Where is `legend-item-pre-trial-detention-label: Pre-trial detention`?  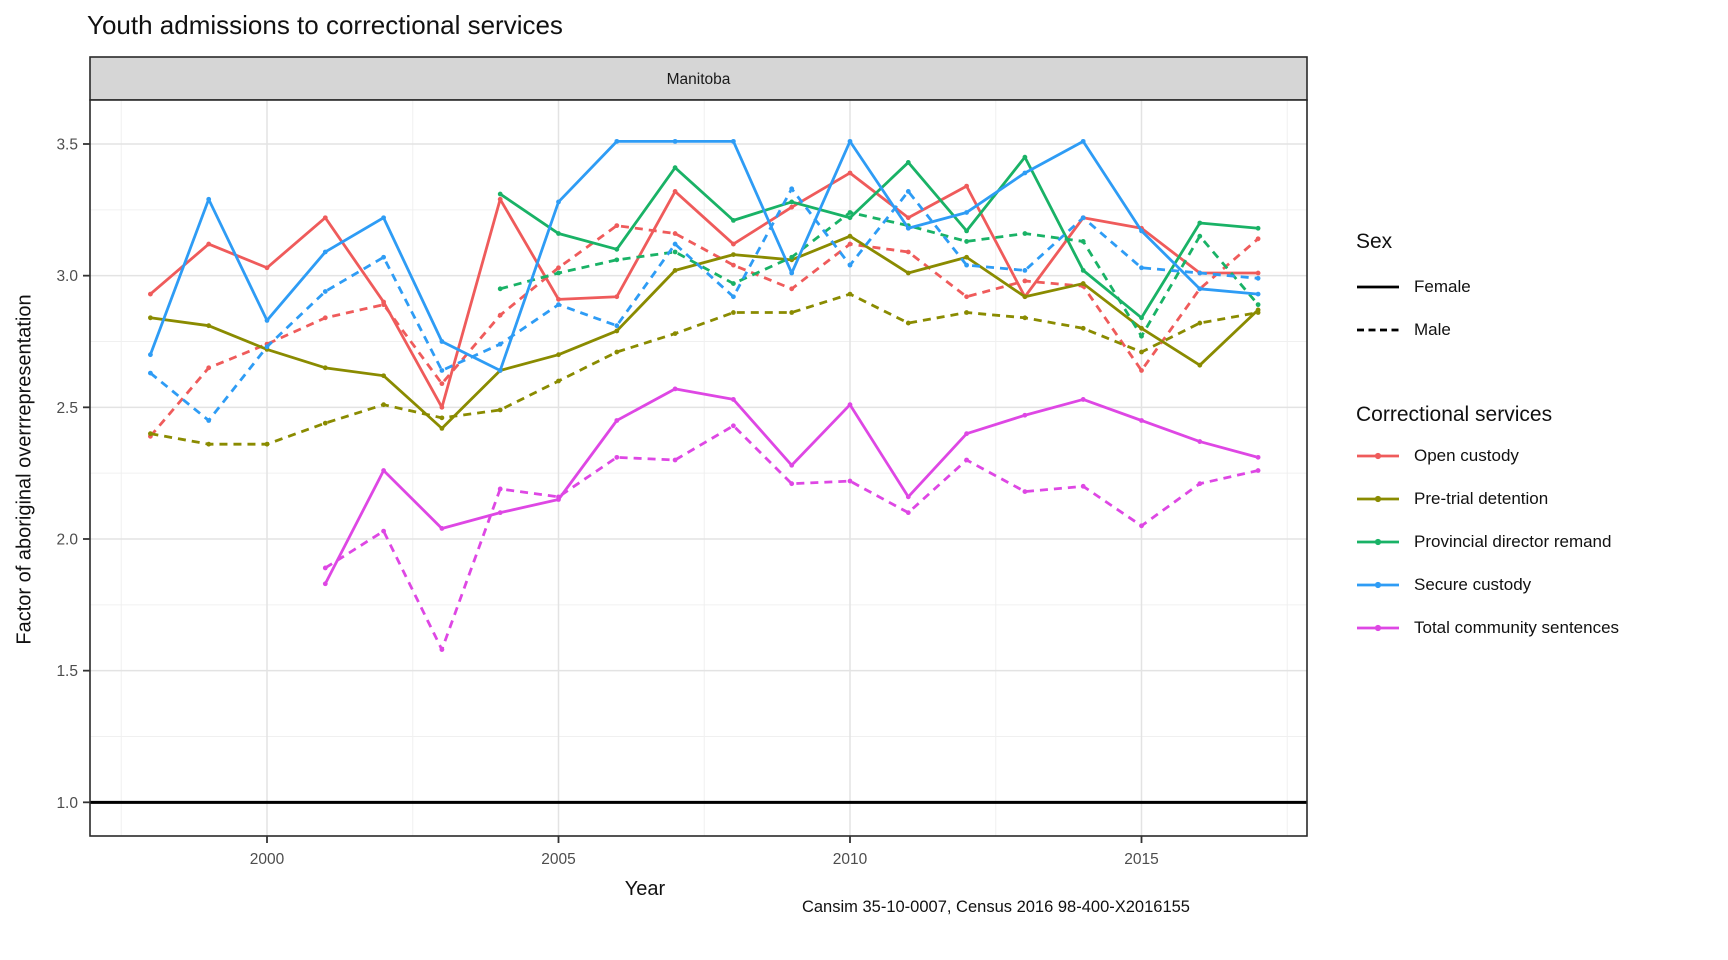
legend-item-pre-trial-detention-label: Pre-trial detention is located at coordinates (1481, 498).